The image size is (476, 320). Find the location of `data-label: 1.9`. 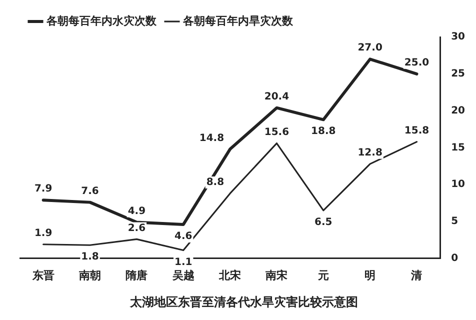

data-label: 1.9 is located at coordinates (43, 233).